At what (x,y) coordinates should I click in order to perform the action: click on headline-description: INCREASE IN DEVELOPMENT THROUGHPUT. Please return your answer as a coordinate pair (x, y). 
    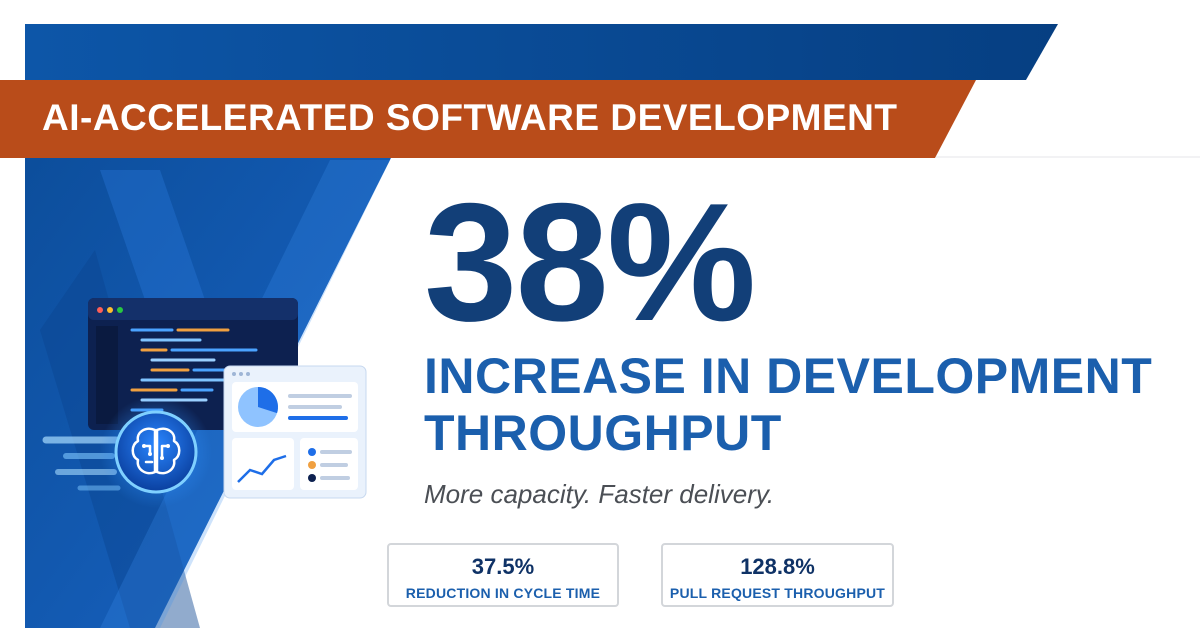
    Looking at the image, I should click on (788, 404).